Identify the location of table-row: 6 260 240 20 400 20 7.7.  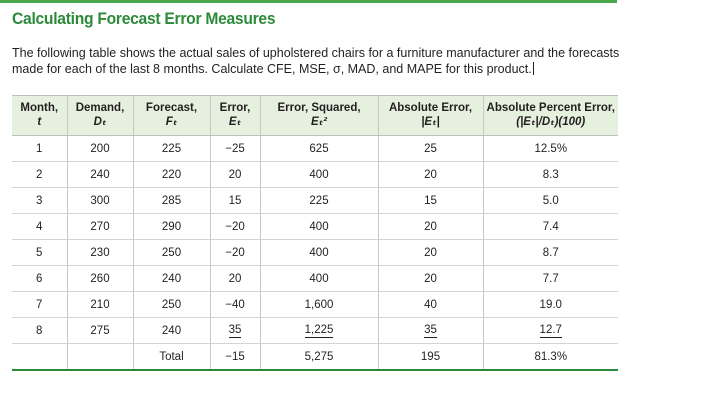
(315, 278).